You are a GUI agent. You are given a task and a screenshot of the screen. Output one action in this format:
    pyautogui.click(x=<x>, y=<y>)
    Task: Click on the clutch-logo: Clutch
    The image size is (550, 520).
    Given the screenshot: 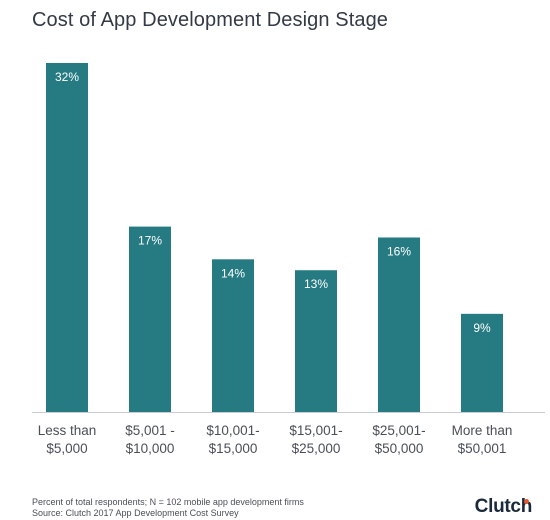 What is the action you would take?
    pyautogui.click(x=503, y=507)
    